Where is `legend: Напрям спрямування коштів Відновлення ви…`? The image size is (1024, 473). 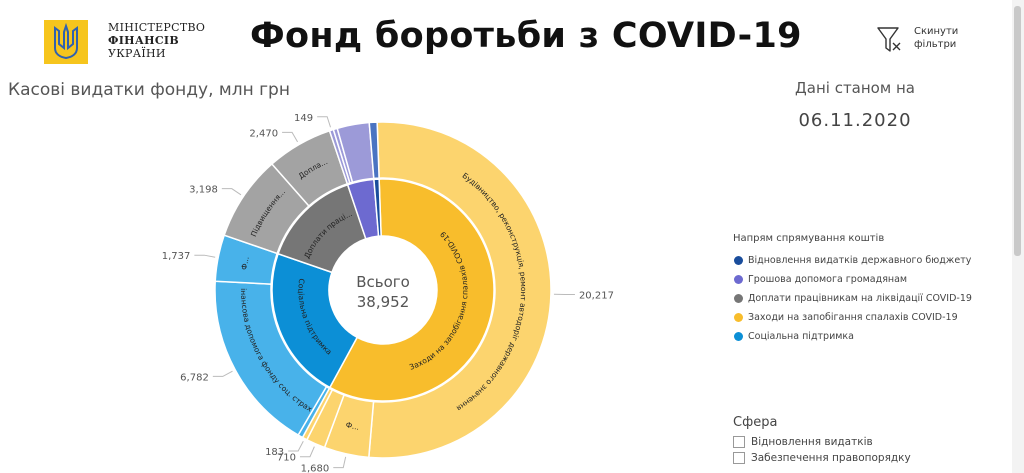 legend: Напрям спрямування коштів Відновлення ви… is located at coordinates (873, 289).